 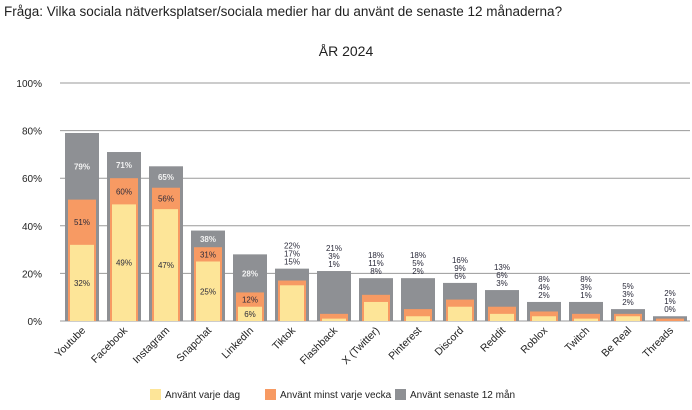 I want to click on y-tick-label: 100%, so click(x=29, y=84).